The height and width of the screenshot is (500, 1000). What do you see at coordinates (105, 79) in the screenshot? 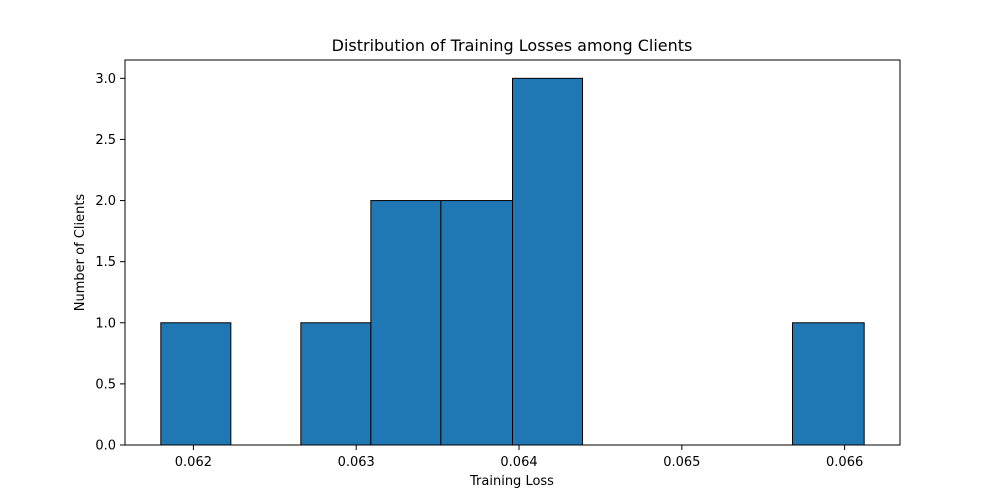
I see `y-tick-label: 3.0` at bounding box center [105, 79].